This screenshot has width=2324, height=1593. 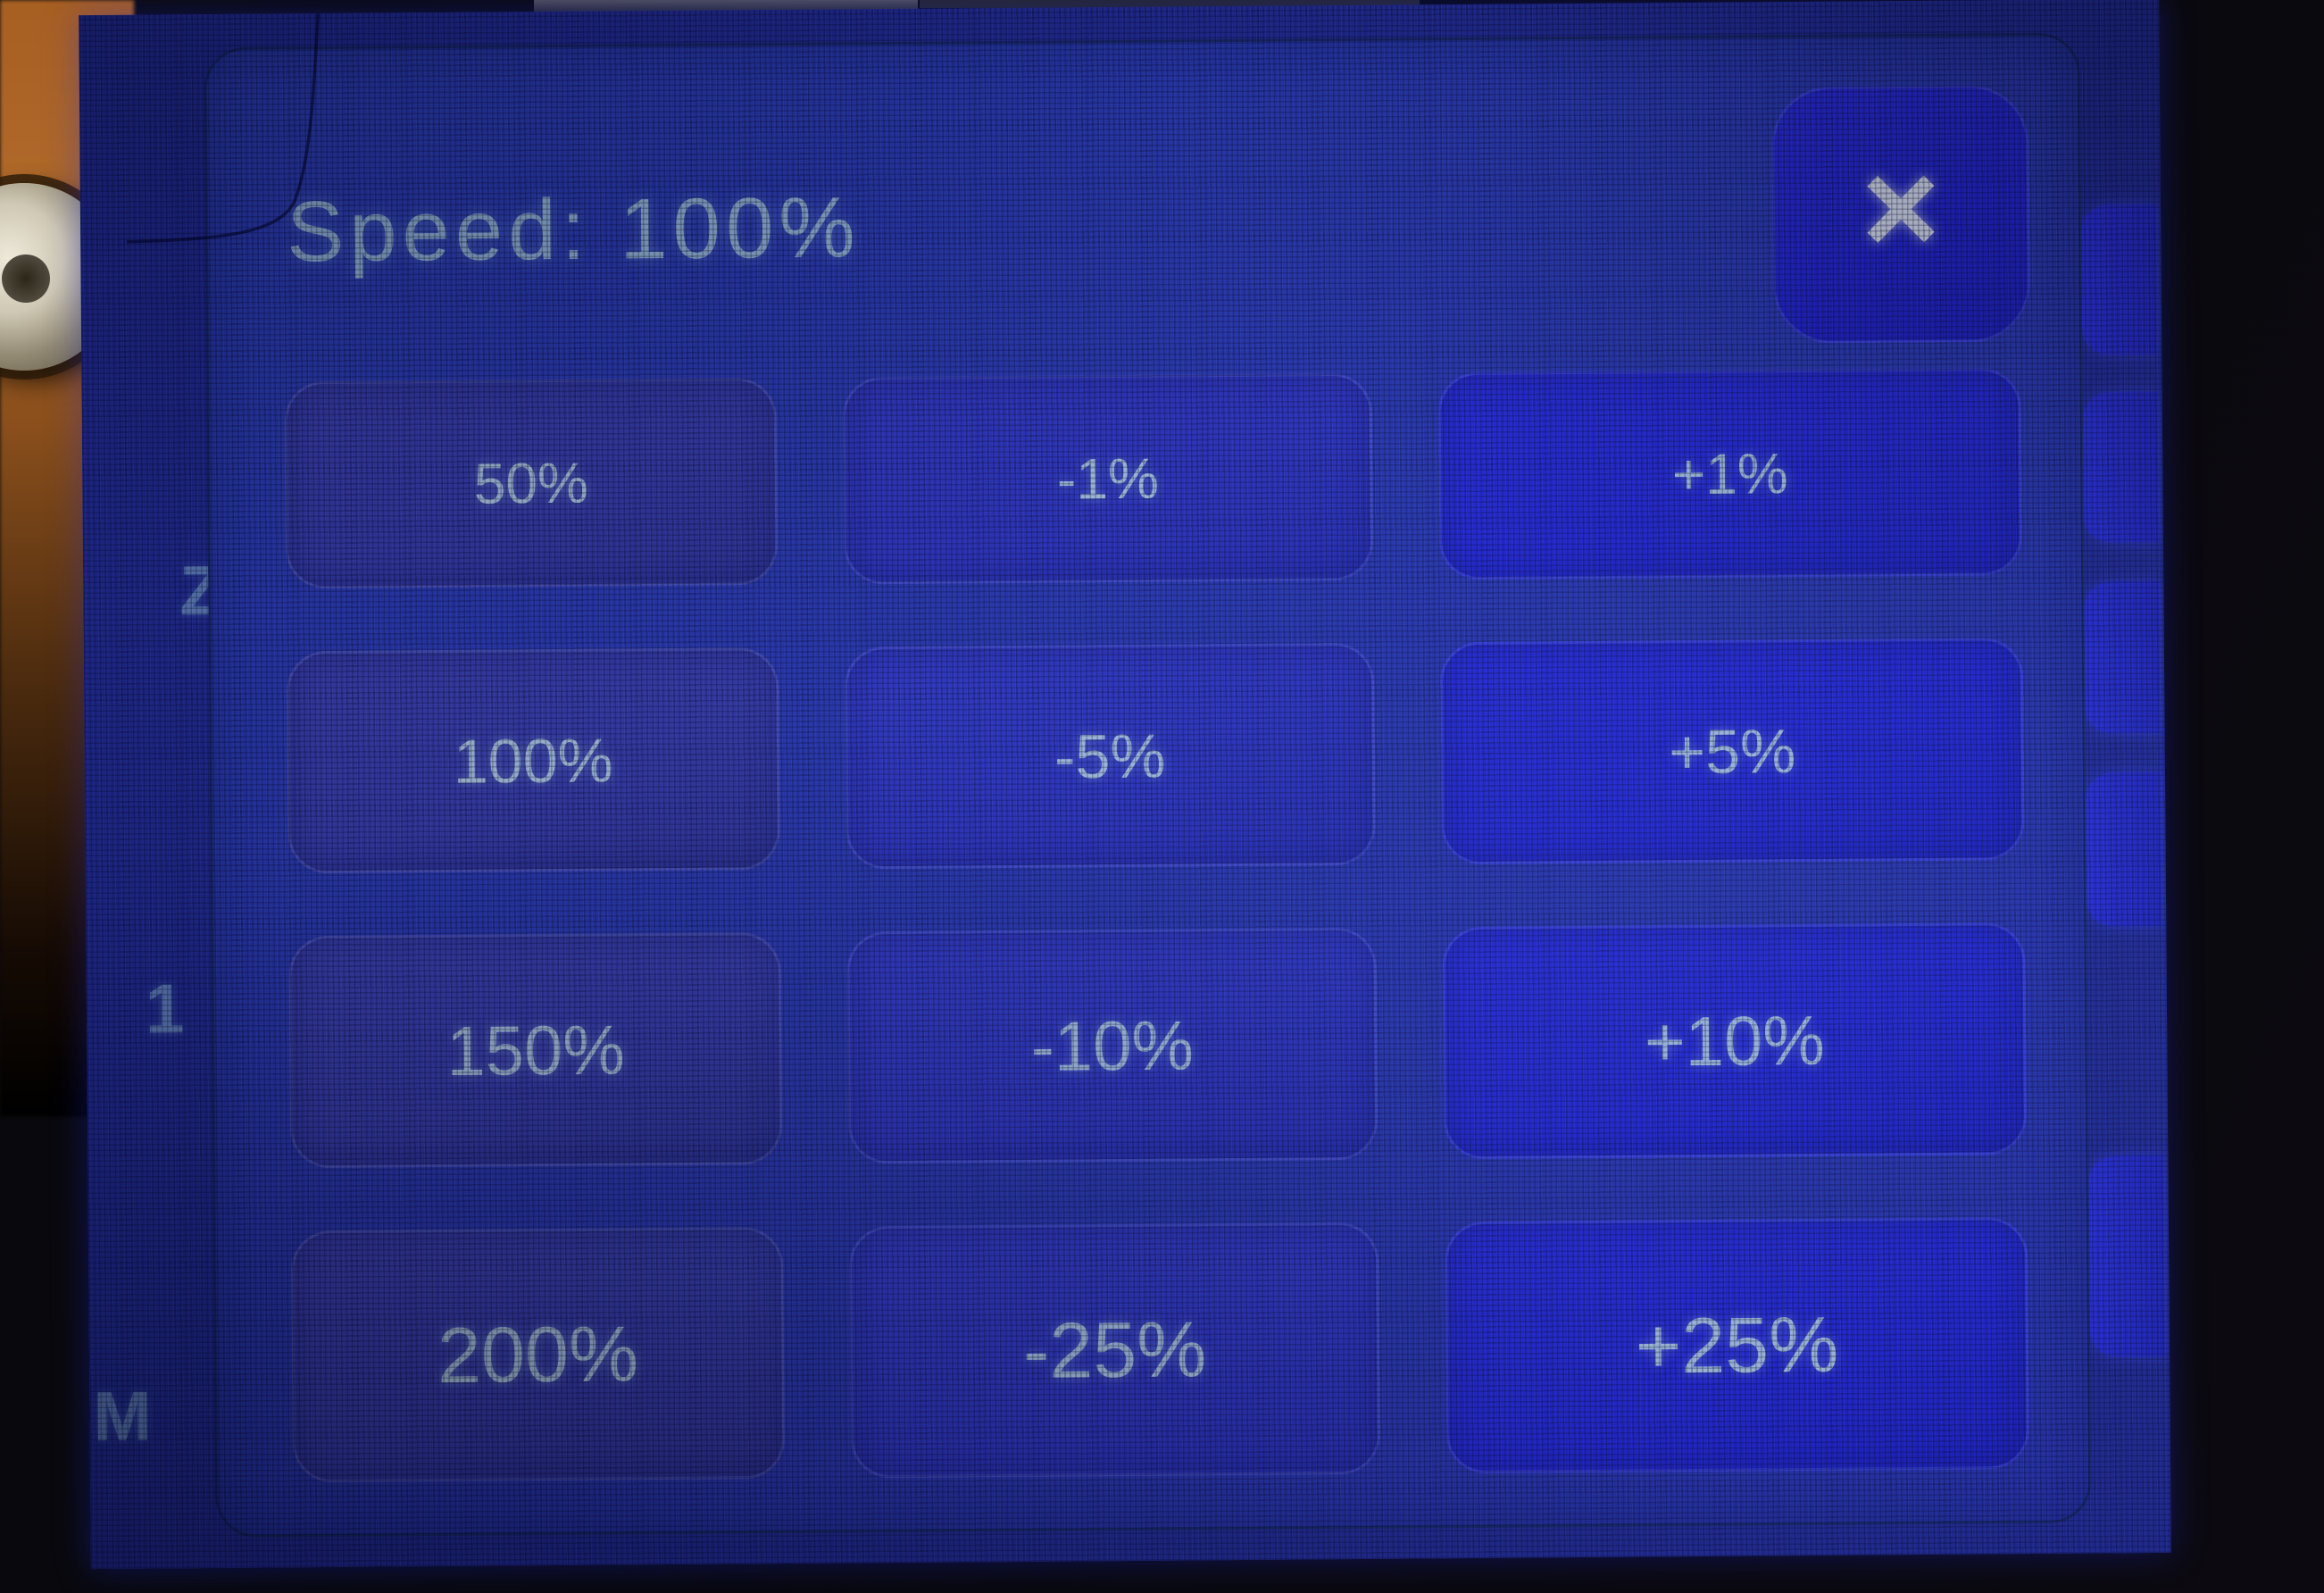 What do you see at coordinates (1732, 751) in the screenshot?
I see `speed-inc-5-button: +5%` at bounding box center [1732, 751].